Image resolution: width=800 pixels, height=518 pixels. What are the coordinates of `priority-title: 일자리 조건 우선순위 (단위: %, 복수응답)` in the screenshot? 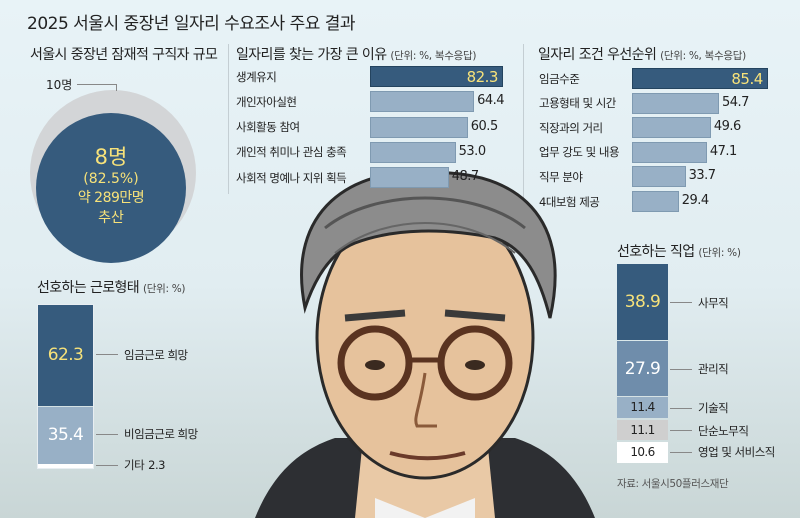 It's located at (642, 54).